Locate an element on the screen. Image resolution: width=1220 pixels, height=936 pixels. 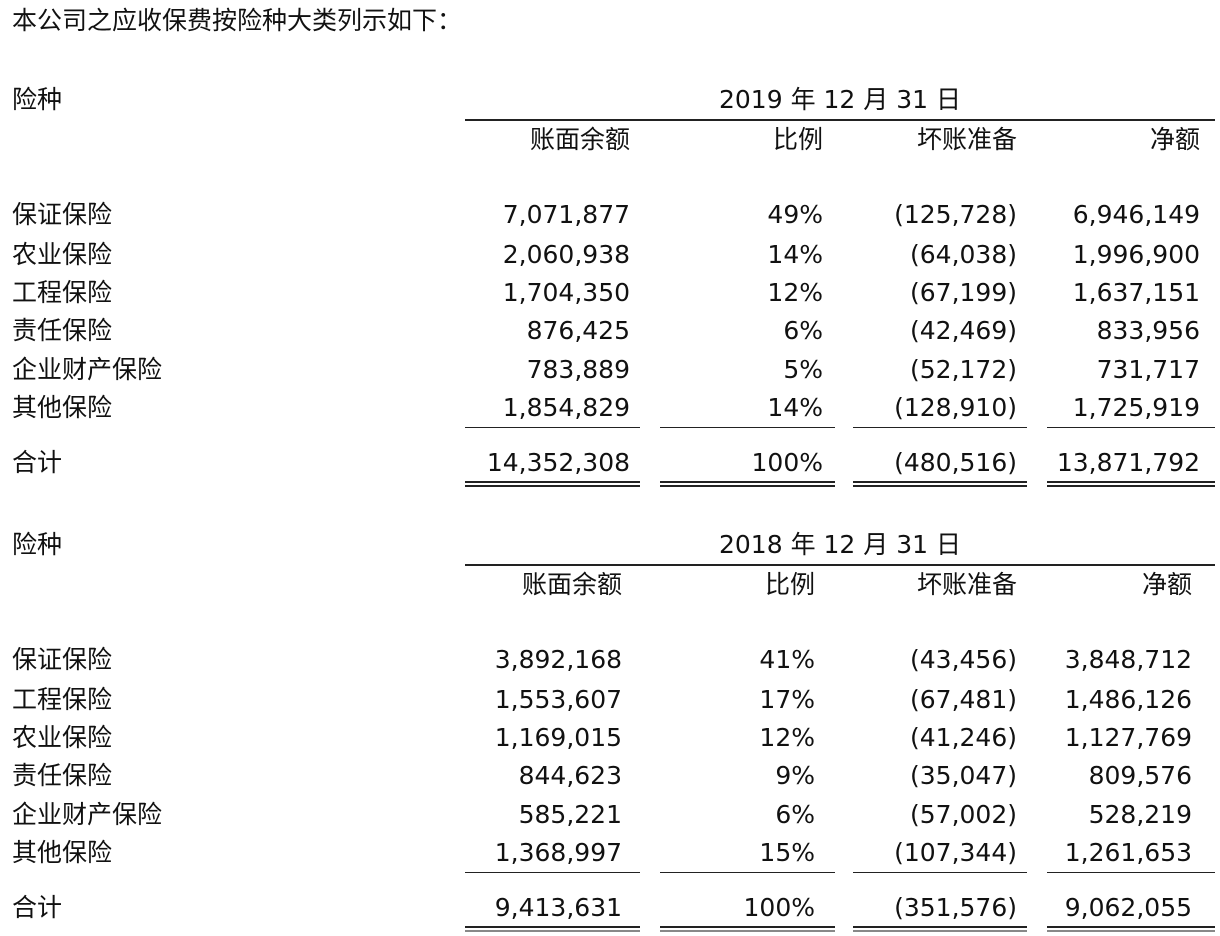
cell: 809,576 is located at coordinates (1140, 775).